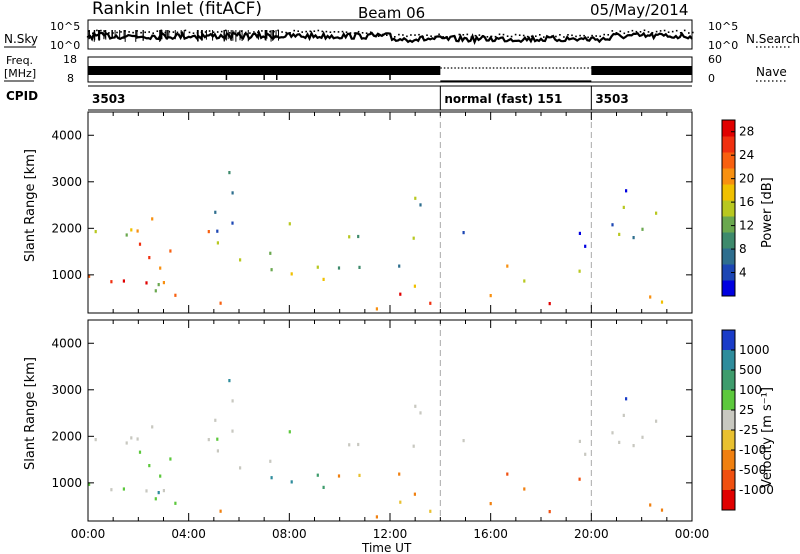 The height and width of the screenshot is (554, 800). Describe the element at coordinates (289, 534) in the screenshot. I see `time-tick-label: 08:00` at that location.